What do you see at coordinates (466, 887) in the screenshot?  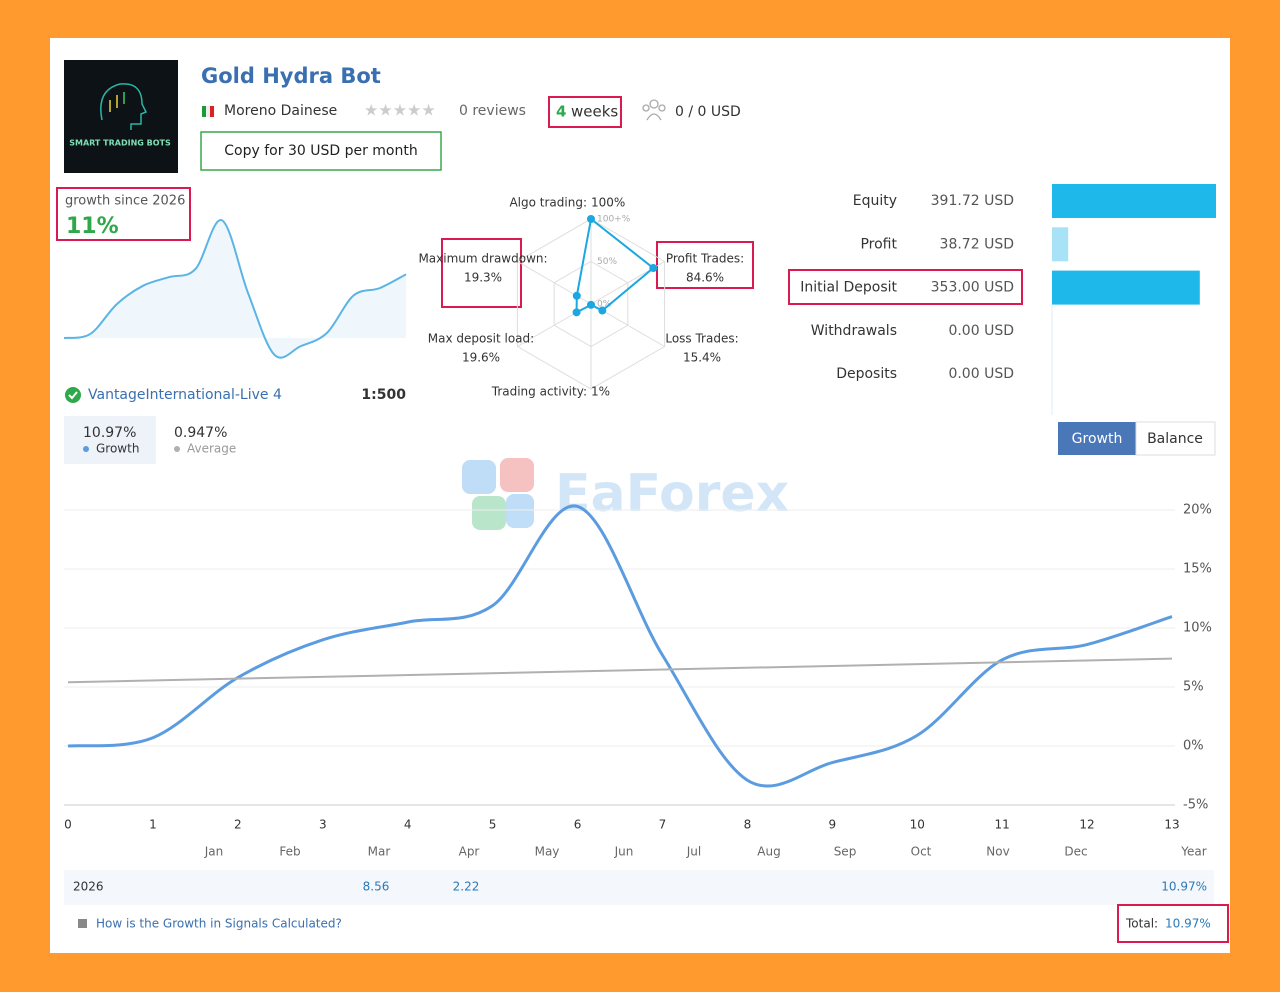 I see `table-value: 2.22` at bounding box center [466, 887].